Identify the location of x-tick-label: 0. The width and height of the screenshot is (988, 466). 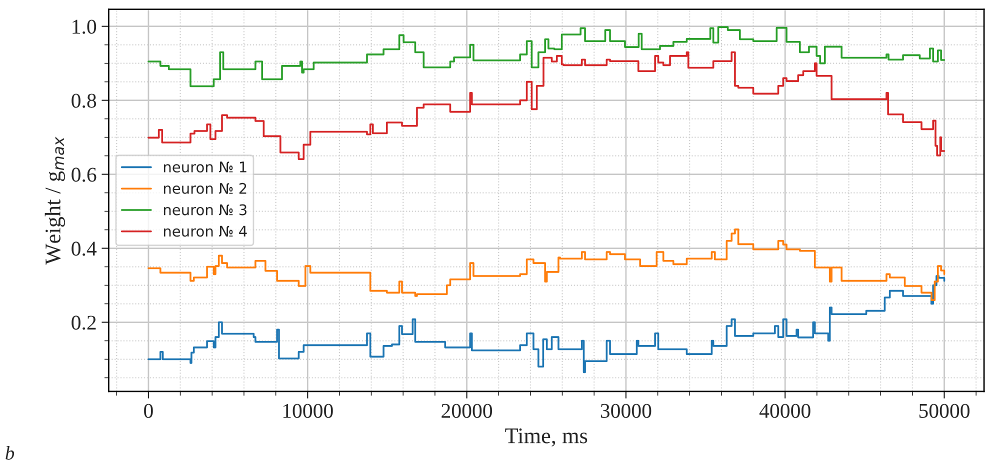
(148, 411).